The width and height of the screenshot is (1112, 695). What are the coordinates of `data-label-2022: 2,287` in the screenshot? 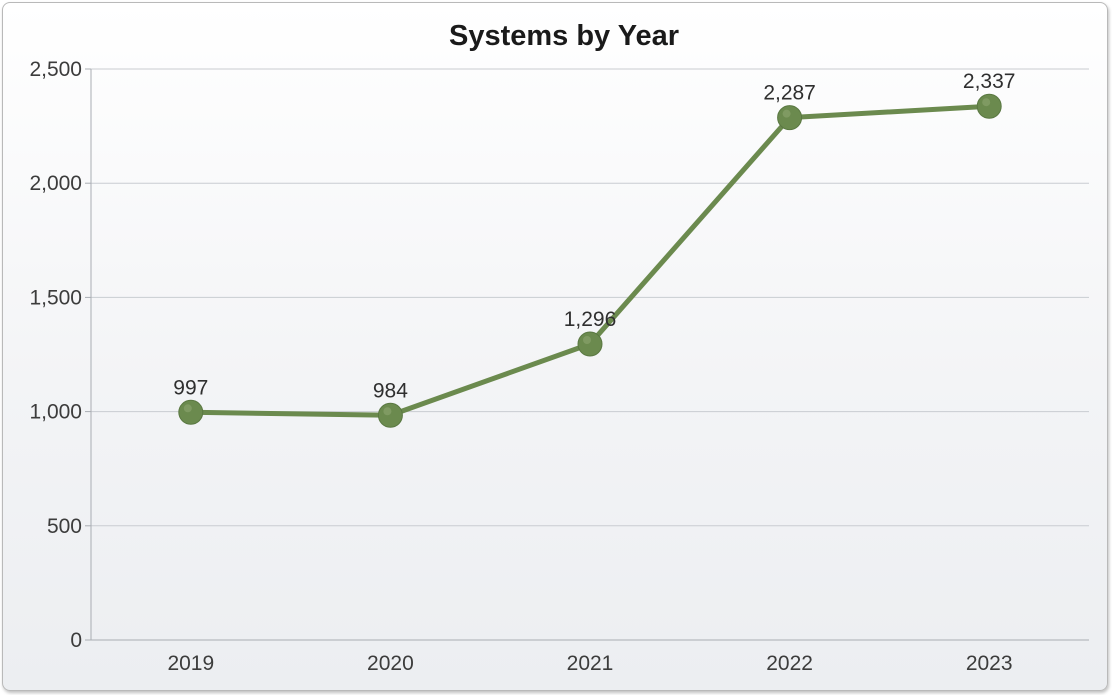 It's located at (789, 93).